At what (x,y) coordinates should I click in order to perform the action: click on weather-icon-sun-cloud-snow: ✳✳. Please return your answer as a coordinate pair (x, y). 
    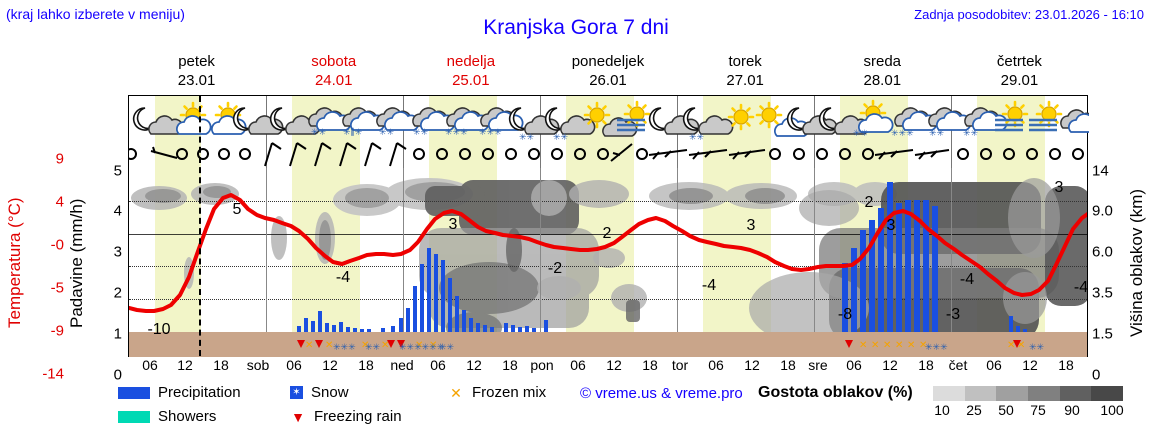
    Looking at the image, I should click on (873, 118).